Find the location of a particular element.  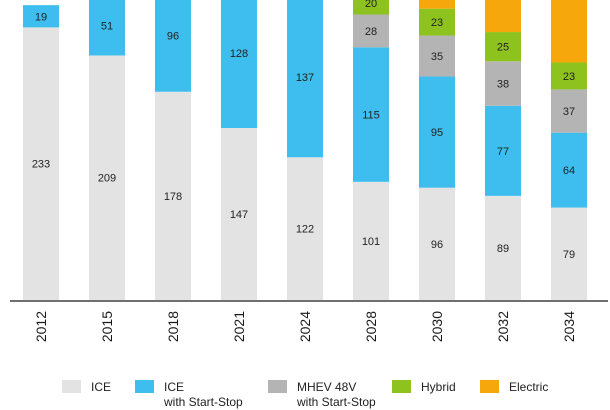

value-label: 178 is located at coordinates (173, 197).